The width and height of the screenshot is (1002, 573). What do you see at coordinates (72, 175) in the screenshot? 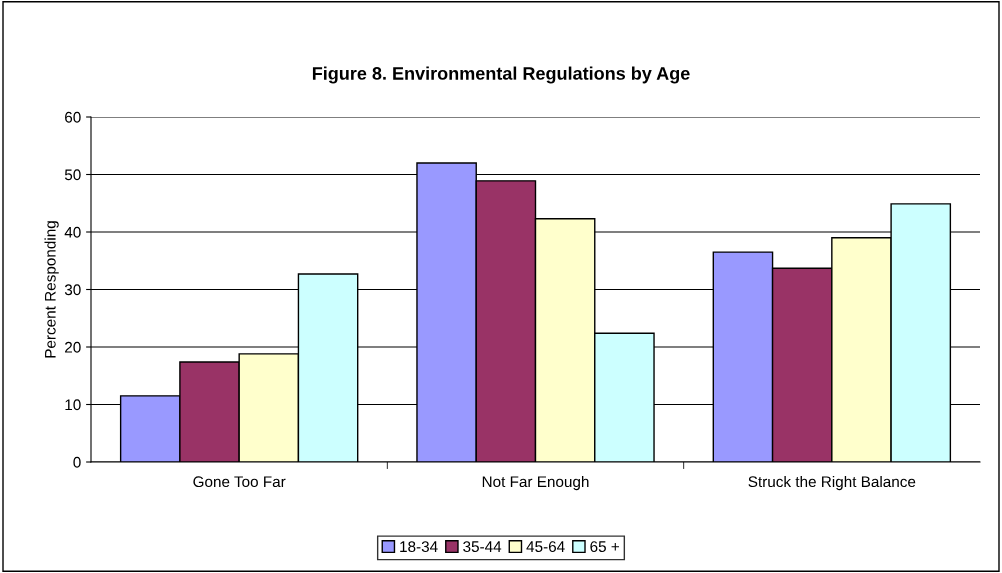
I see `y-tick-label: 50` at bounding box center [72, 175].